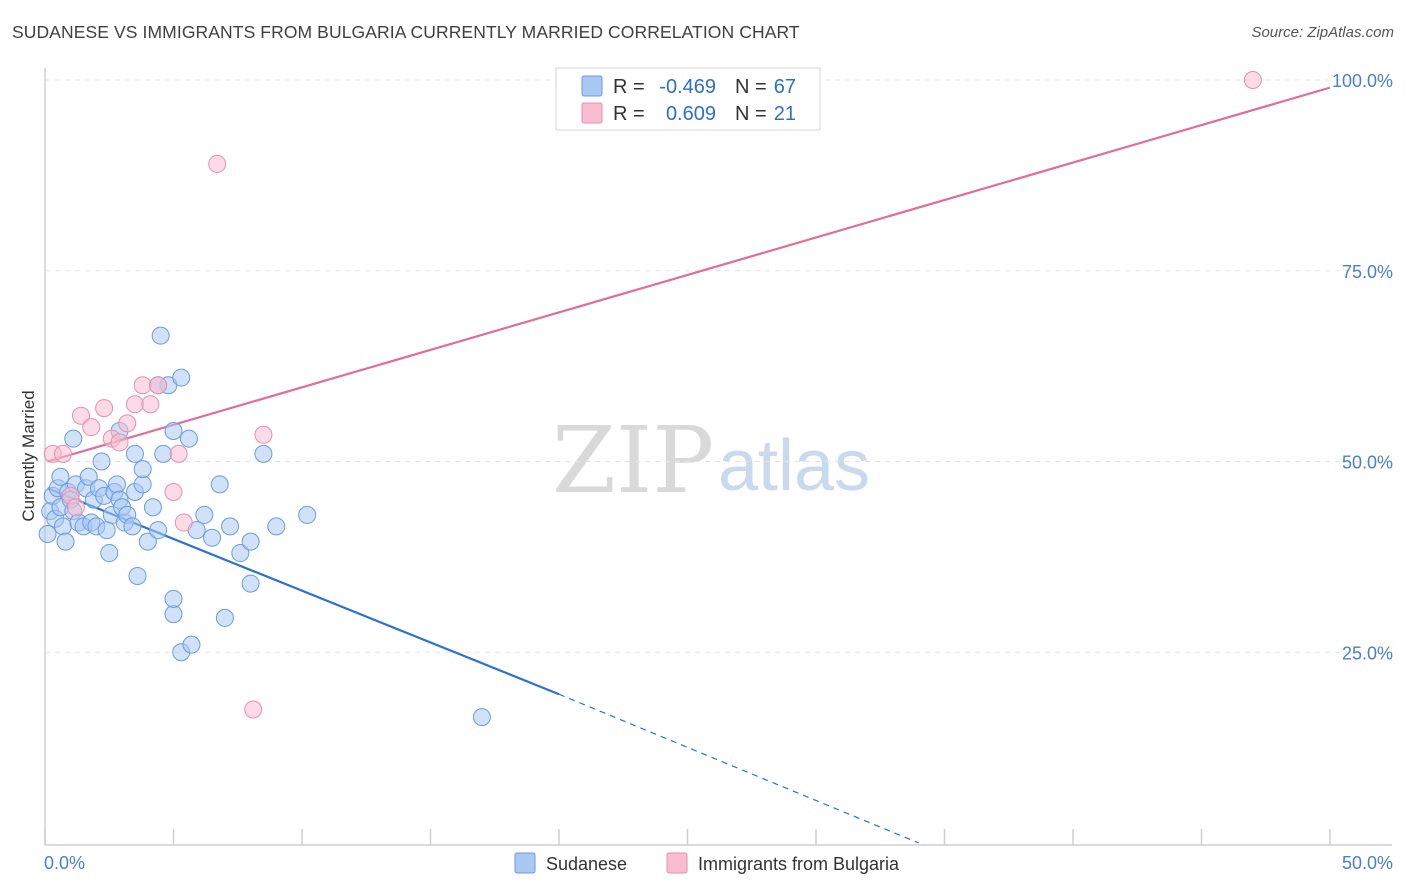 The image size is (1406, 892). What do you see at coordinates (751, 87) in the screenshot?
I see `stats-n-label-sudanese: N =` at bounding box center [751, 87].